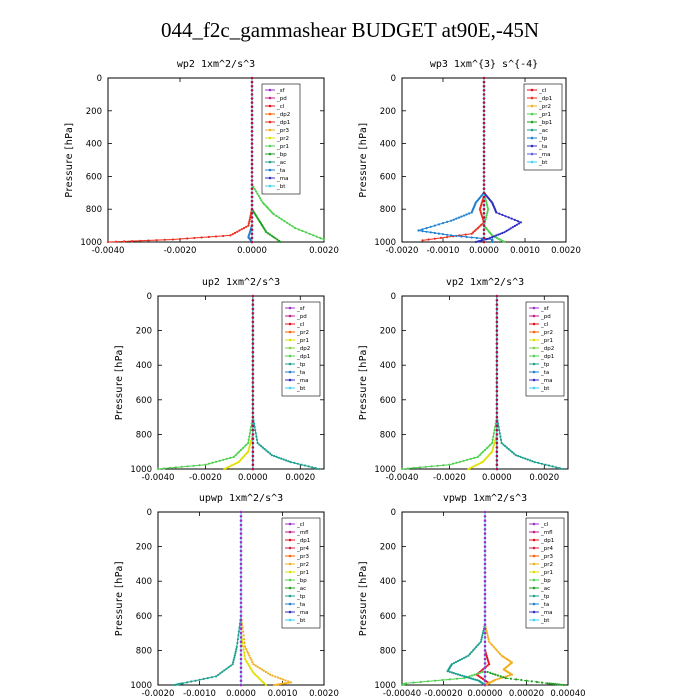 The width and height of the screenshot is (700, 700). Describe the element at coordinates (283, 694) in the screenshot. I see `x-tick-label: 0.0010` at that location.